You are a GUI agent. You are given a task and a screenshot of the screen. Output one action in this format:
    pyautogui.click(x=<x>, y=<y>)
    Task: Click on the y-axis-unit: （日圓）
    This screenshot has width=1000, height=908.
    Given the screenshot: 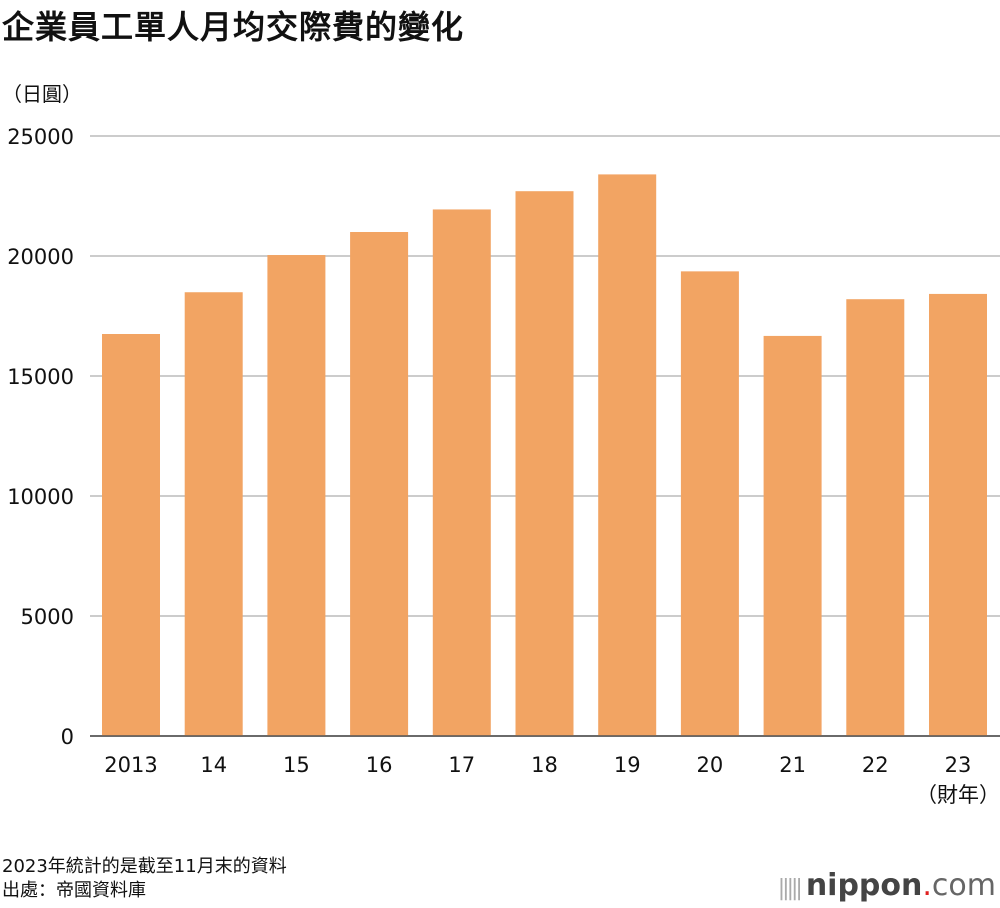 What is the action you would take?
    pyautogui.click(x=42, y=94)
    